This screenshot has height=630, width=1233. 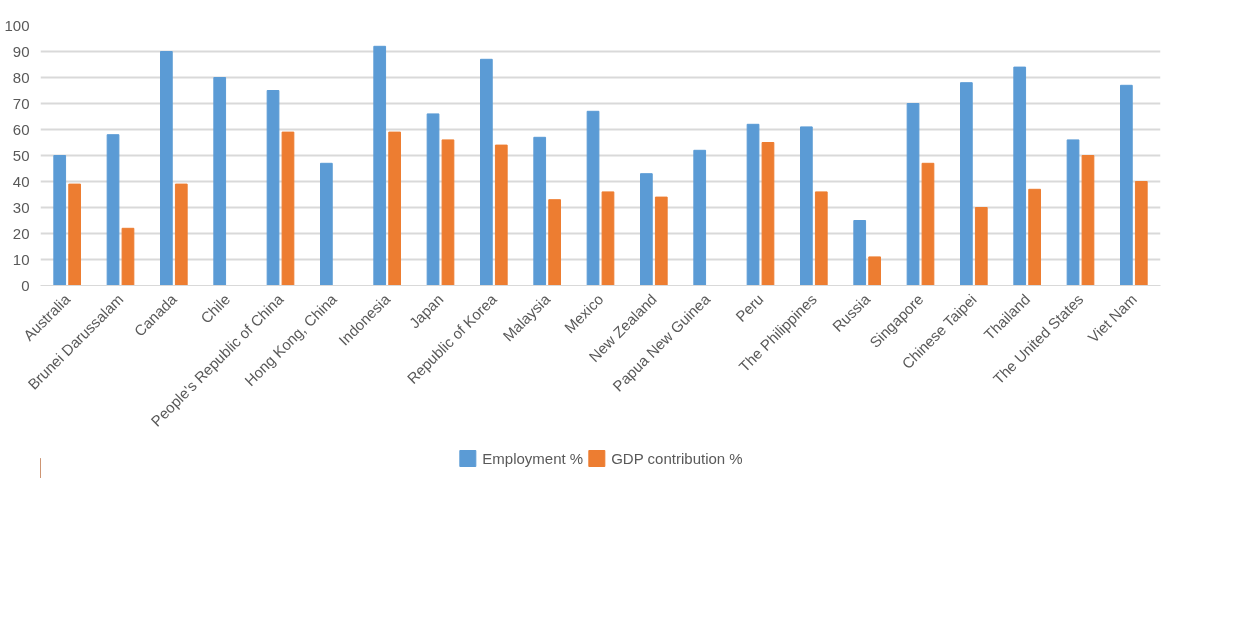 I want to click on legend-label: Employment %, so click(x=533, y=458).